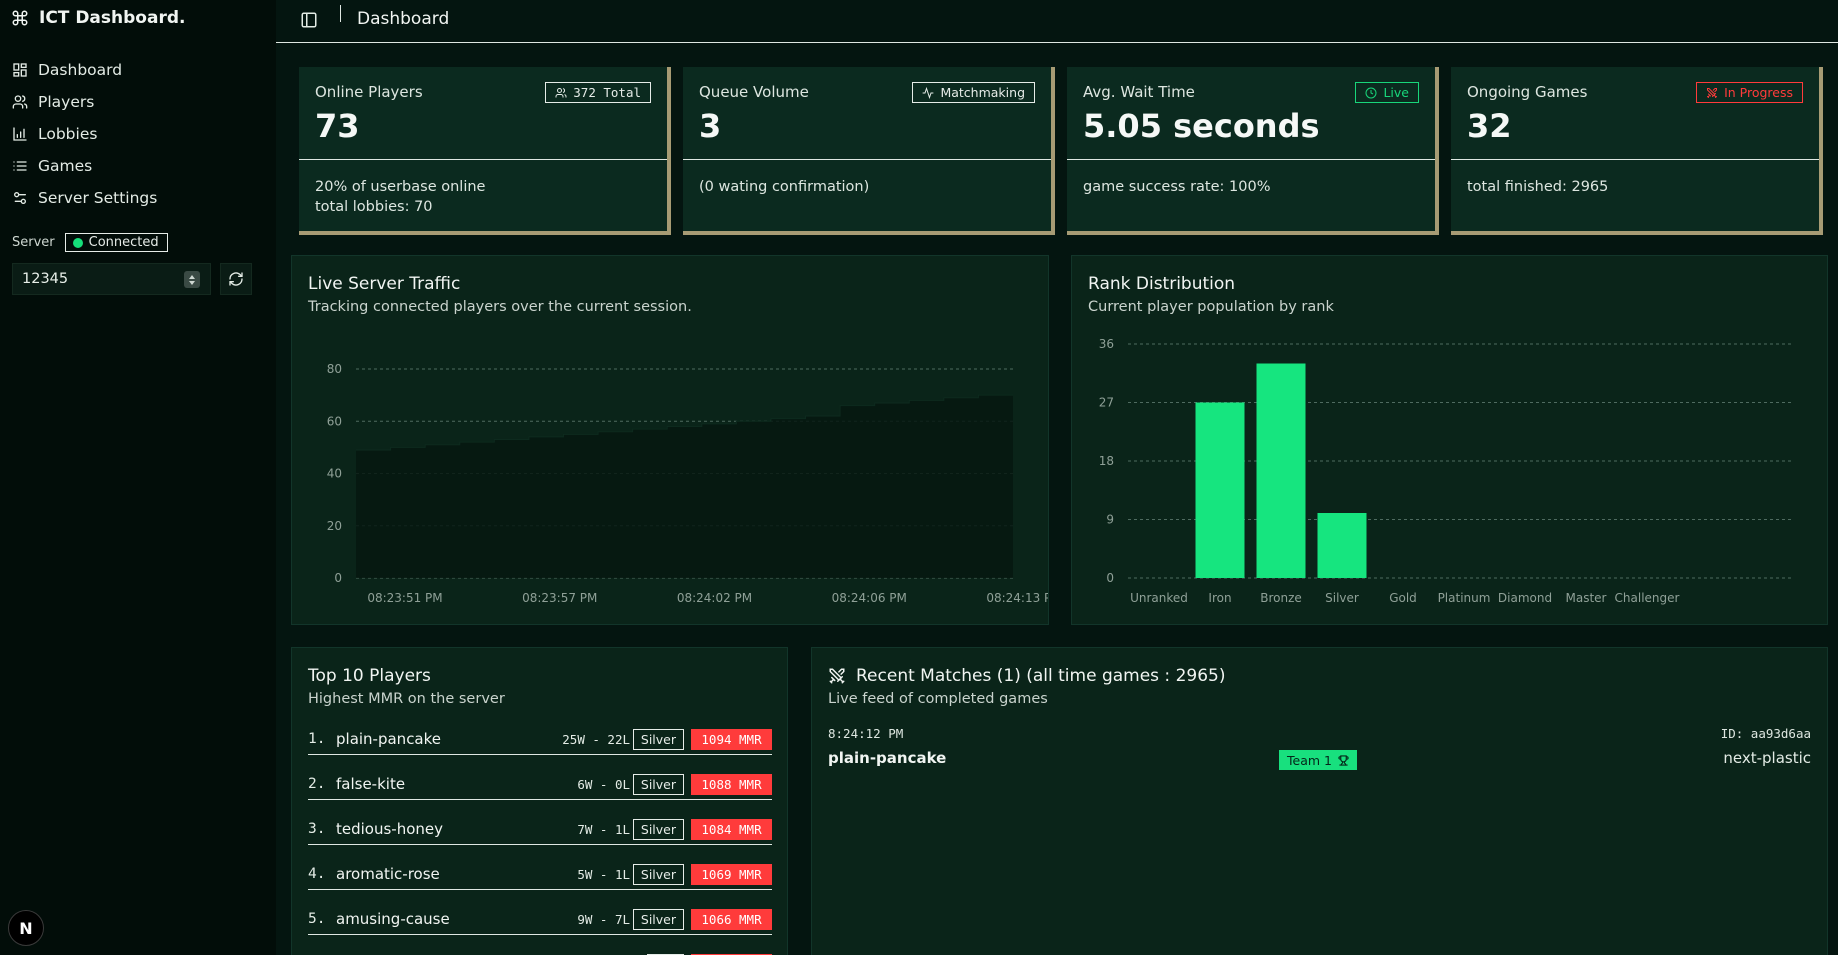 The width and height of the screenshot is (1838, 955). What do you see at coordinates (1201, 126) in the screenshot?
I see `stat-value: 5.05 seconds` at bounding box center [1201, 126].